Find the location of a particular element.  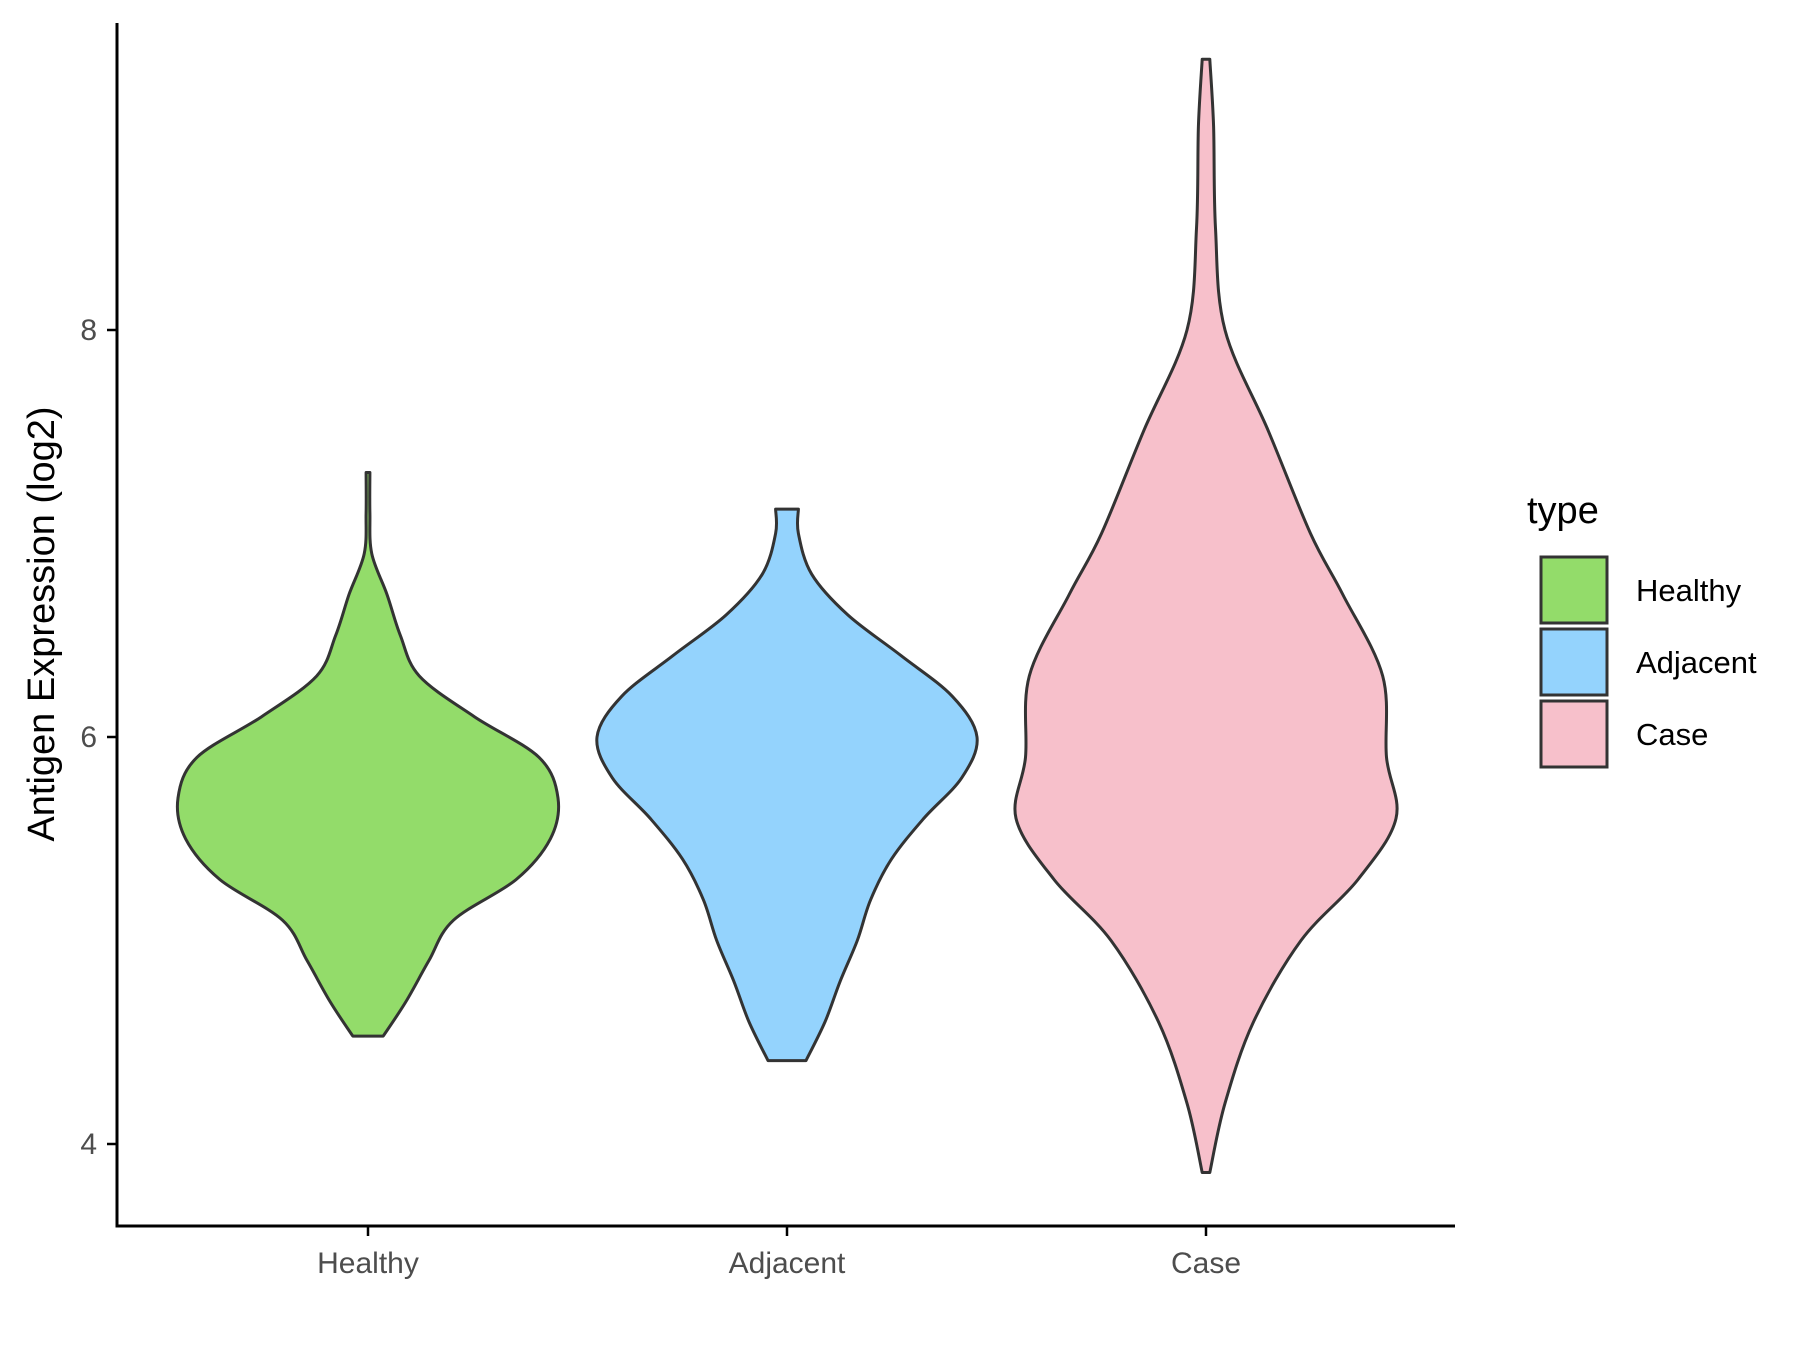

legend-key-adjacent is located at coordinates (1574, 662).